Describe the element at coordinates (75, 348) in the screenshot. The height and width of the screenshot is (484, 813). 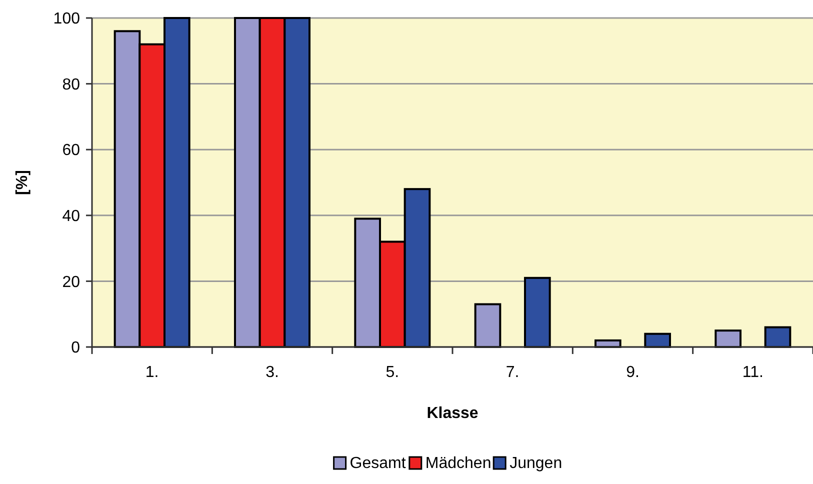
I see `y-tick-label: 0` at that location.